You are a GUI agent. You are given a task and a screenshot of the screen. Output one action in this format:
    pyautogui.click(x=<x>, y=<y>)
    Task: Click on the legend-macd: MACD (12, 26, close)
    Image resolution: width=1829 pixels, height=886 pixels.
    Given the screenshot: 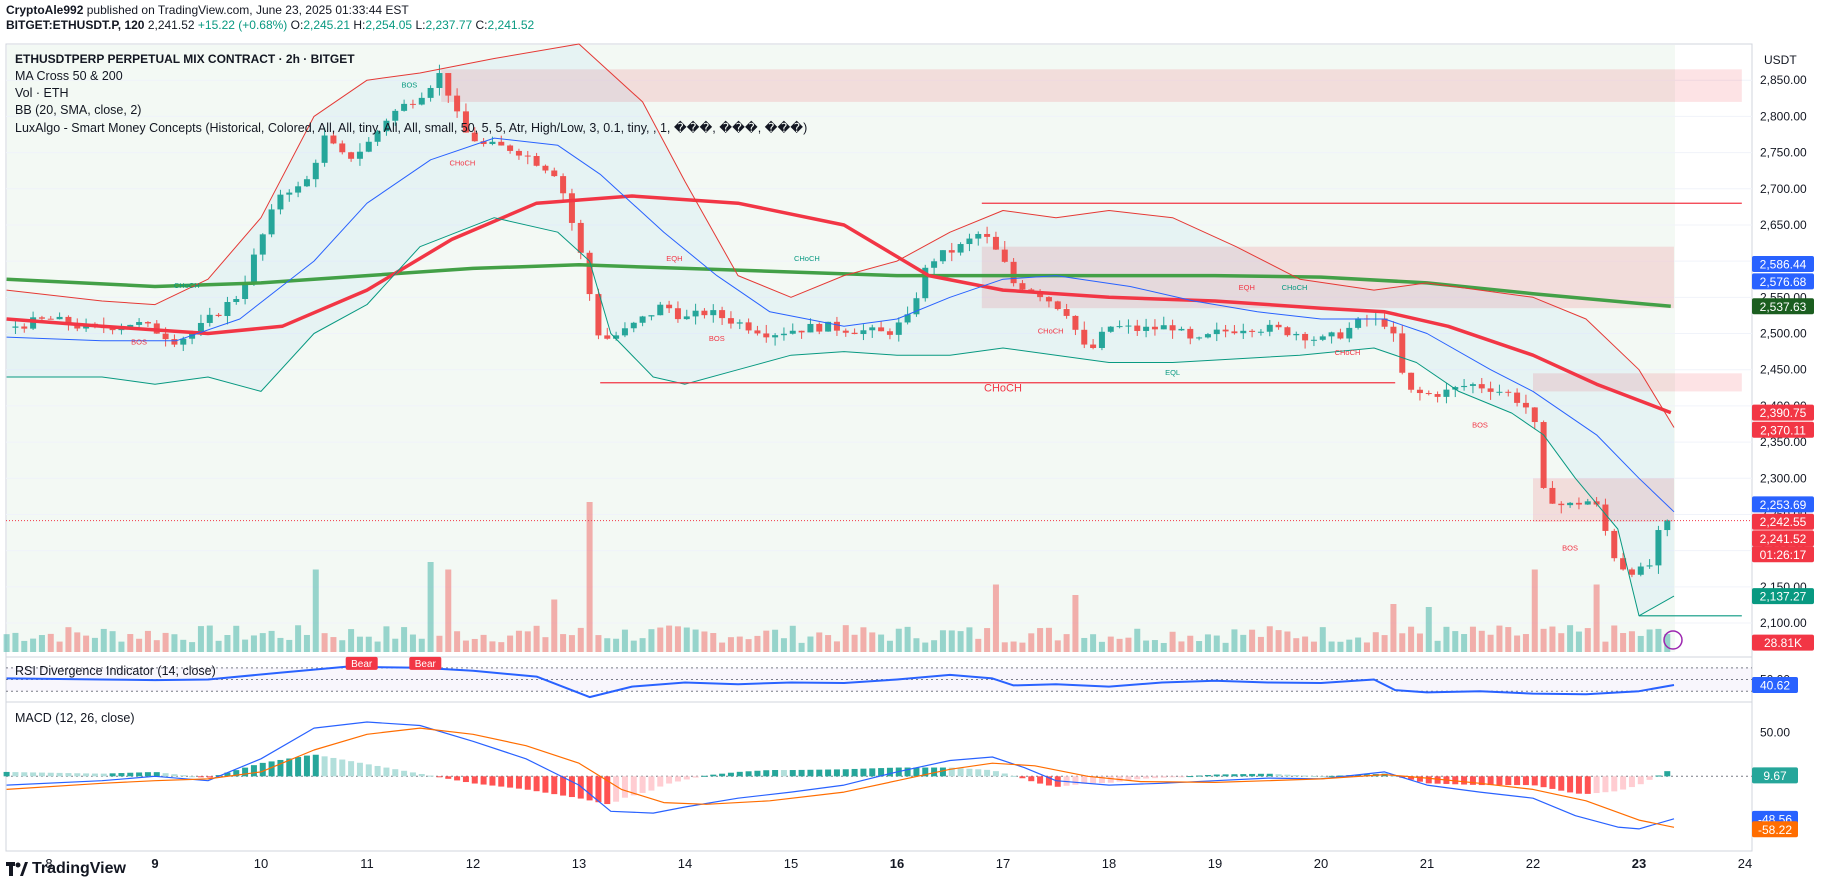 What is the action you would take?
    pyautogui.click(x=75, y=718)
    